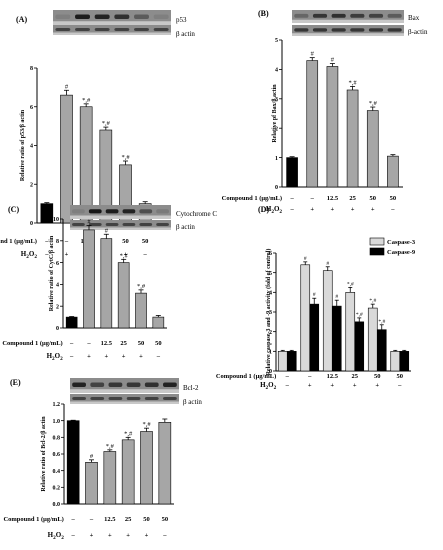 This screenshot has height=550, width=443. Describe the element at coordinates (31, 108) in the screenshot. I see `panel-a-y-tick-label: 6` at that location.